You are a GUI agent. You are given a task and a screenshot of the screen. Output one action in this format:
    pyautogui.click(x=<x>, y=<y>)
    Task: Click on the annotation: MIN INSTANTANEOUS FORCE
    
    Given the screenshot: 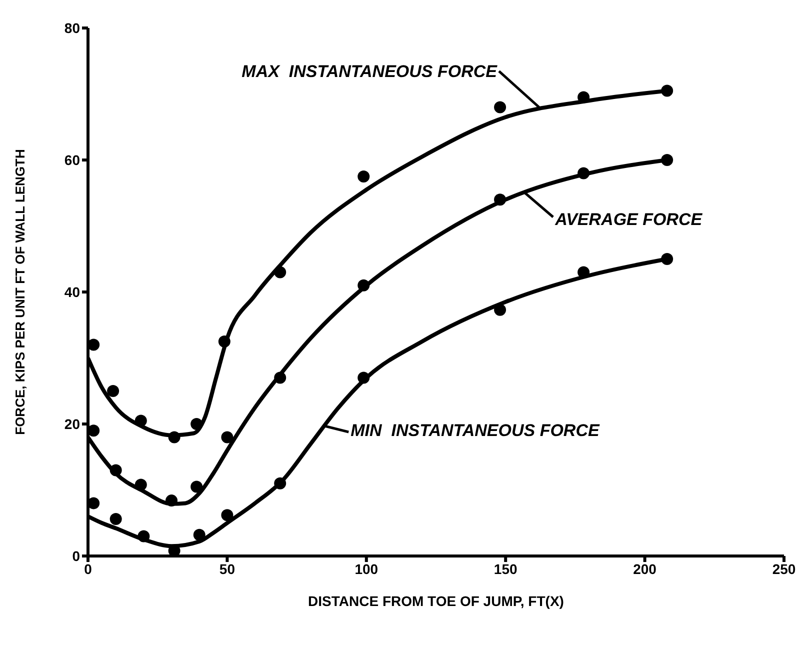 What is the action you would take?
    pyautogui.click(x=475, y=430)
    